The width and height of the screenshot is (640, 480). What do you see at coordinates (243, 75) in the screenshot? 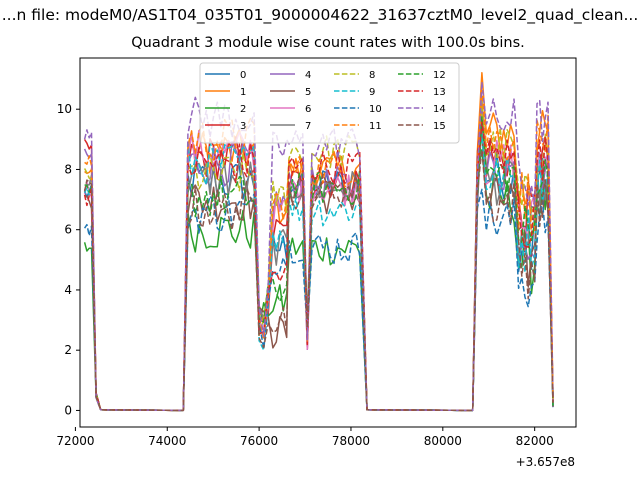
I see `legend-label-0: 0` at bounding box center [243, 75].